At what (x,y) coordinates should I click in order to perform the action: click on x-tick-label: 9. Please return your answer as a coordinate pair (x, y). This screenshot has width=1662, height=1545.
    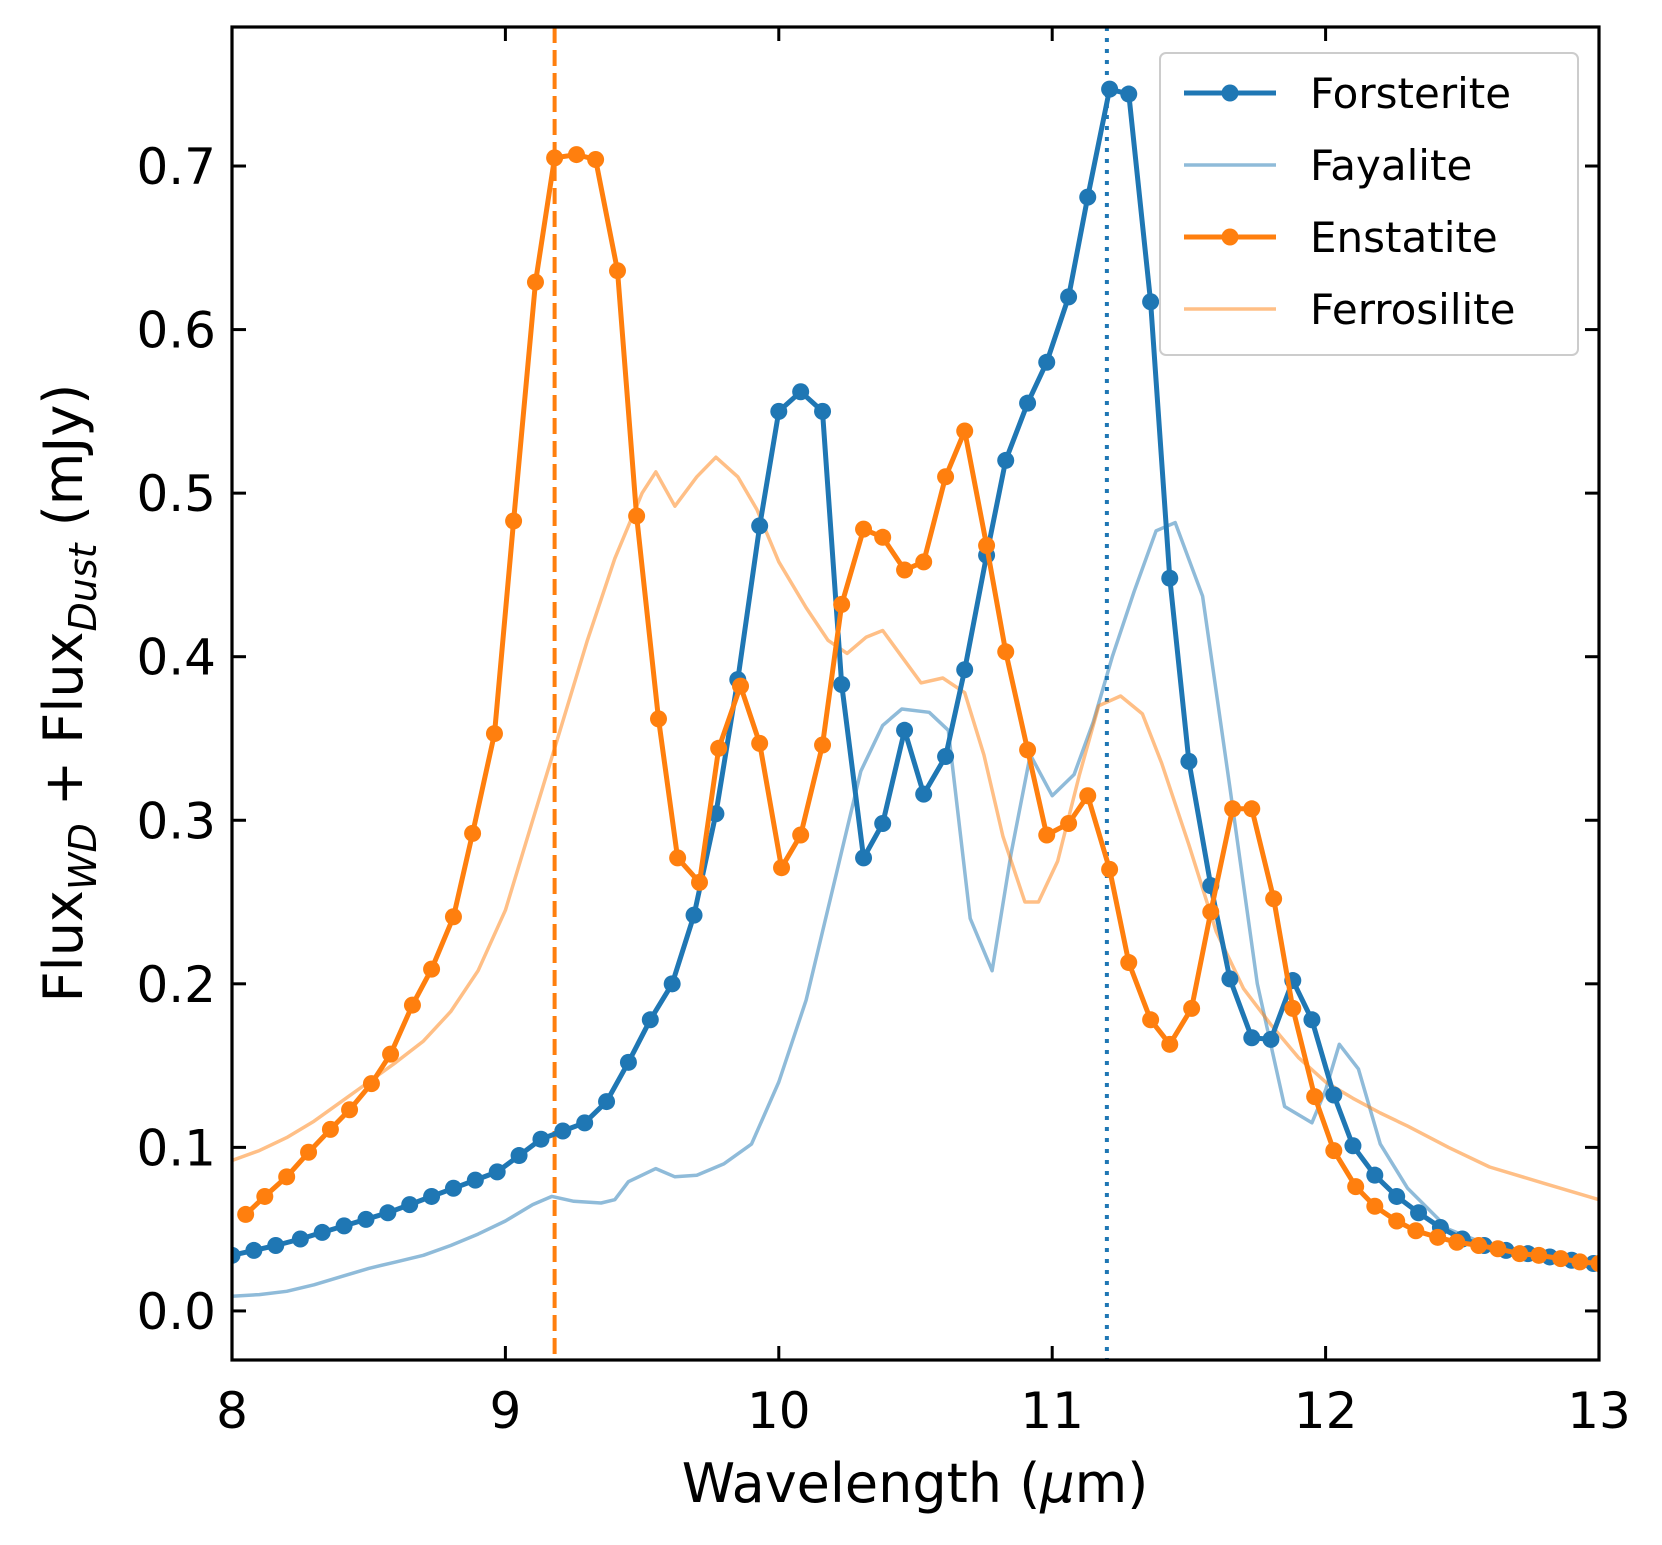
    Looking at the image, I should click on (505, 1411).